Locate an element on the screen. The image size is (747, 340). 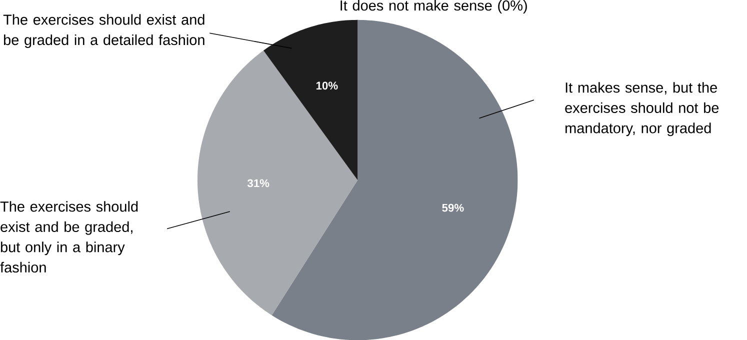
data-label: 59% is located at coordinates (453, 208).